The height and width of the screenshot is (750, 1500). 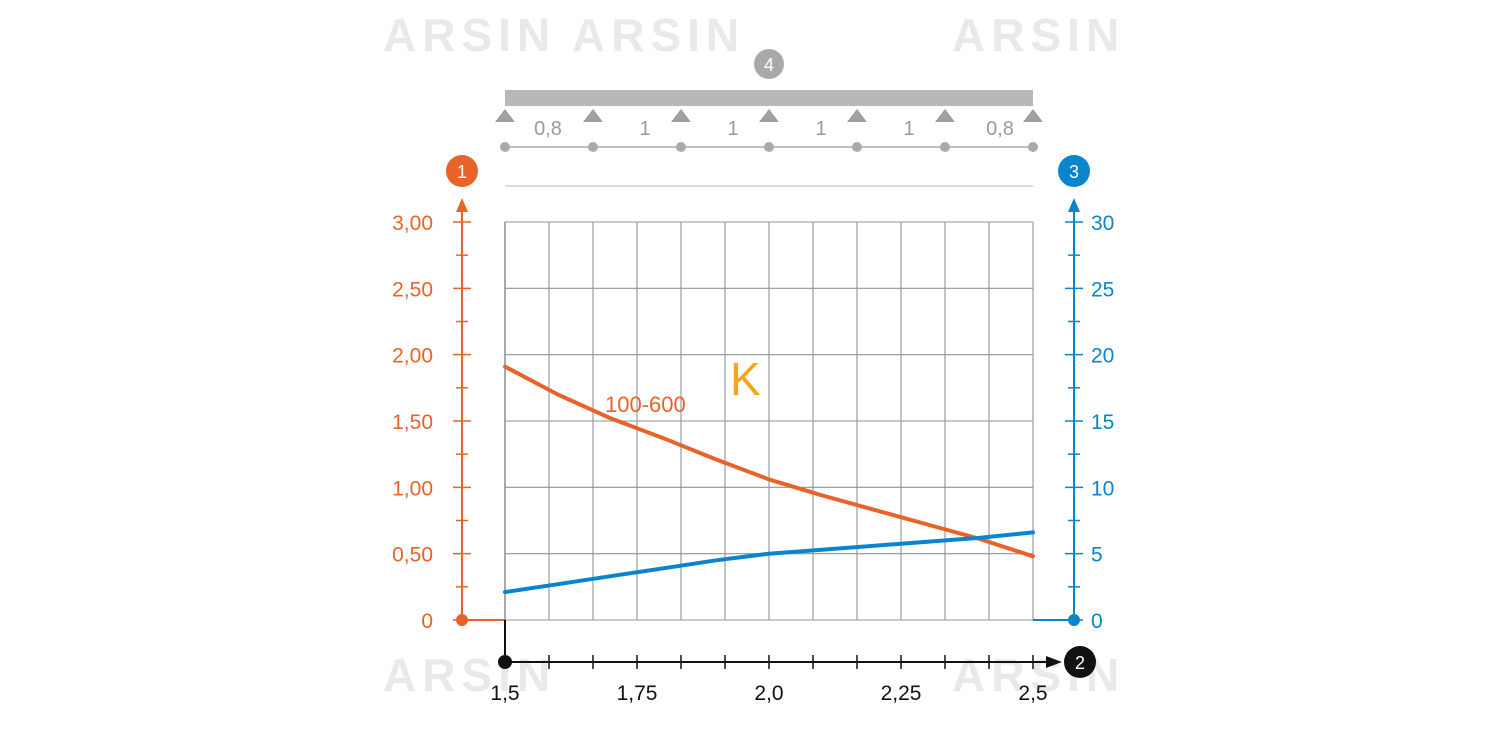 I want to click on x-axis-tick-label: 2,25, so click(x=901, y=693).